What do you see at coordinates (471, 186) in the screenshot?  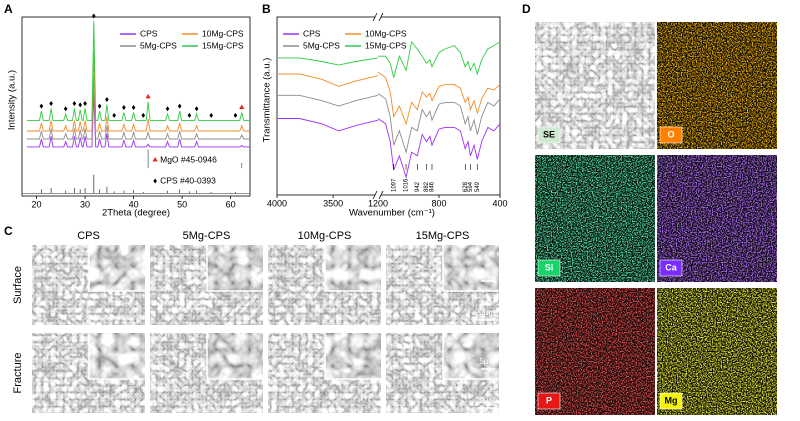 I see `peak-label: 594` at bounding box center [471, 186].